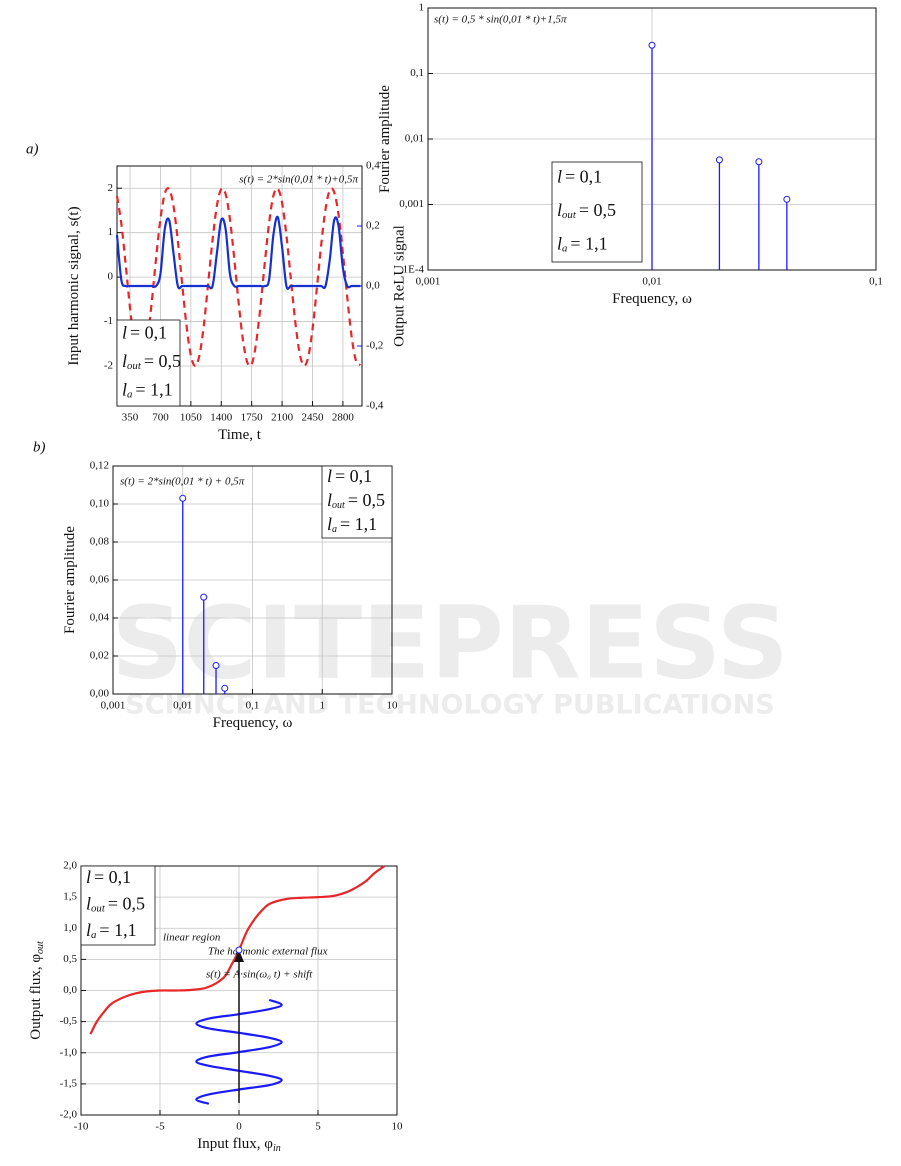  I want to click on x-tick-label: 350, so click(130, 418).